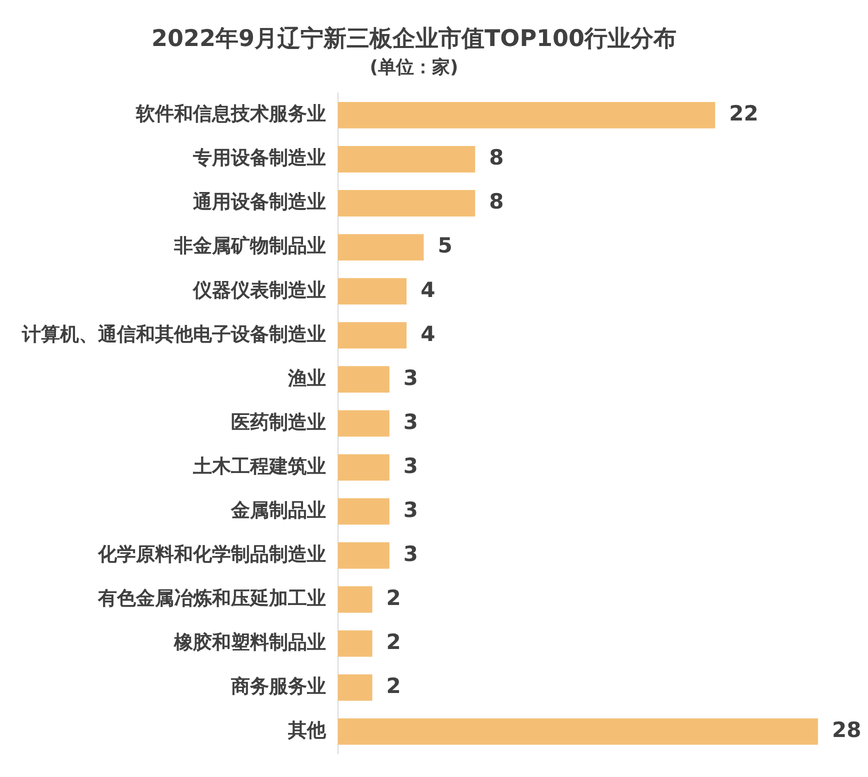  Describe the element at coordinates (278, 510) in the screenshot. I see `y-tick-label: 金属制品业` at that location.